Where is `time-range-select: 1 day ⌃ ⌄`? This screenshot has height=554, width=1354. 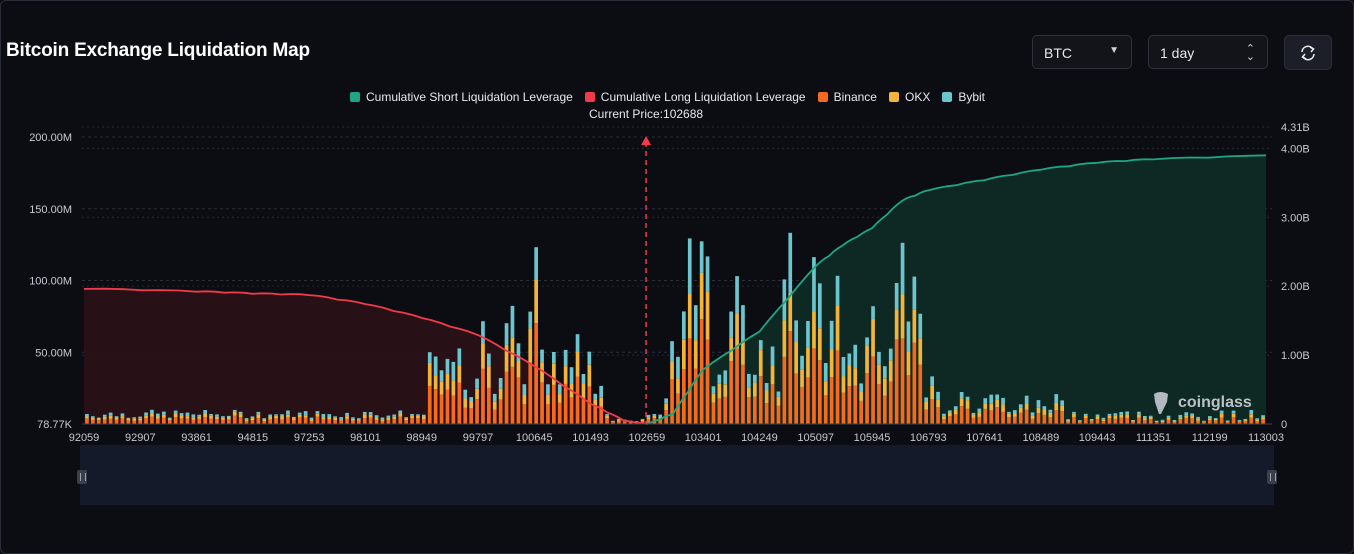 time-range-select: 1 day ⌃ ⌄ is located at coordinates (1208, 52).